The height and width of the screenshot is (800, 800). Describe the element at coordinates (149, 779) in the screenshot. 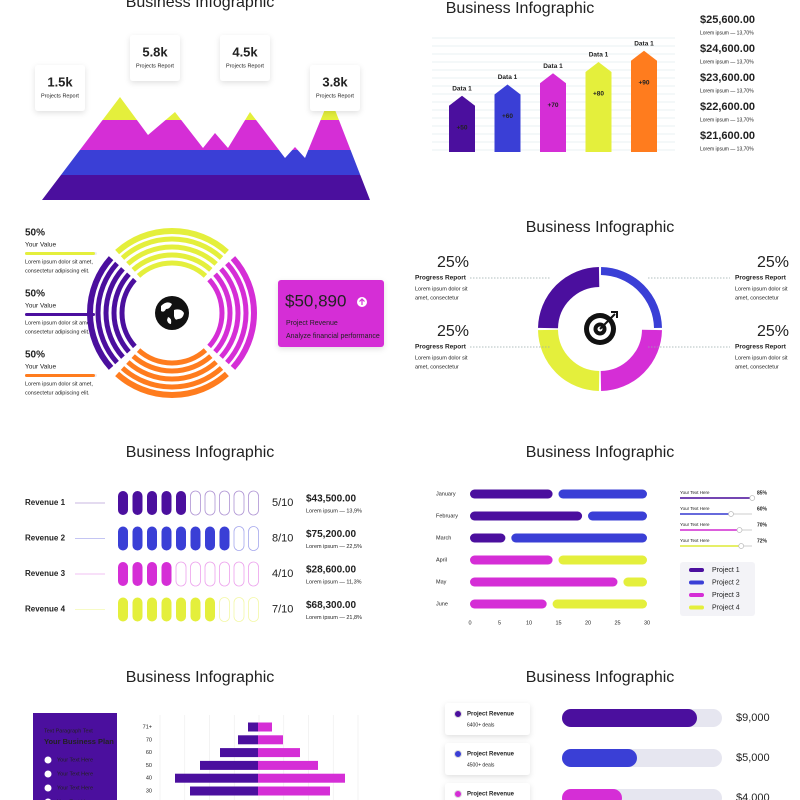

I see `category-label: 40` at that location.